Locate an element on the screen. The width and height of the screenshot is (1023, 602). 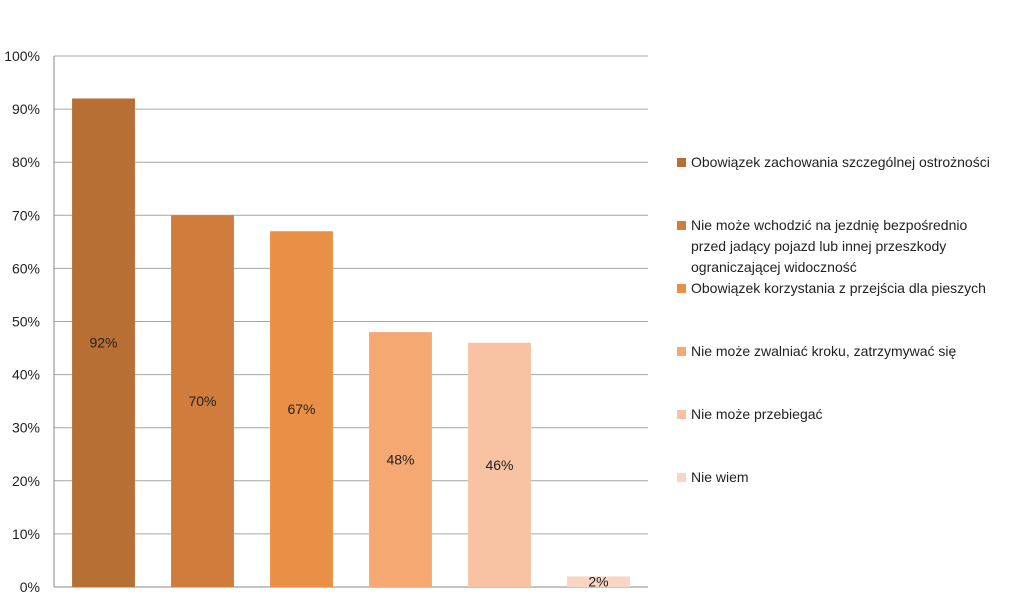
data-label: 92% is located at coordinates (103, 343).